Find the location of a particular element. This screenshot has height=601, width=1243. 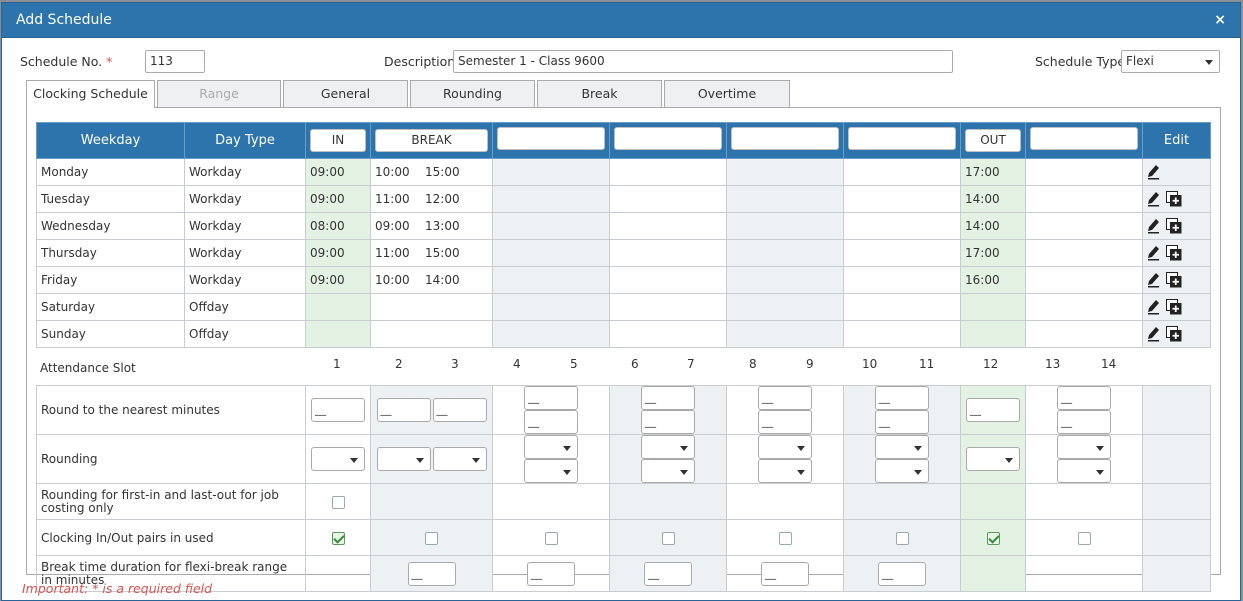

in-cell: 08:00 is located at coordinates (338, 226).